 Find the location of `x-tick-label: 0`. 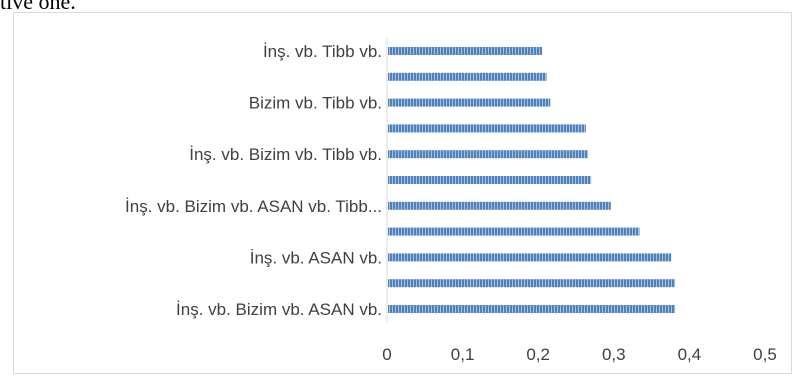

x-tick-label: 0 is located at coordinates (386, 354).